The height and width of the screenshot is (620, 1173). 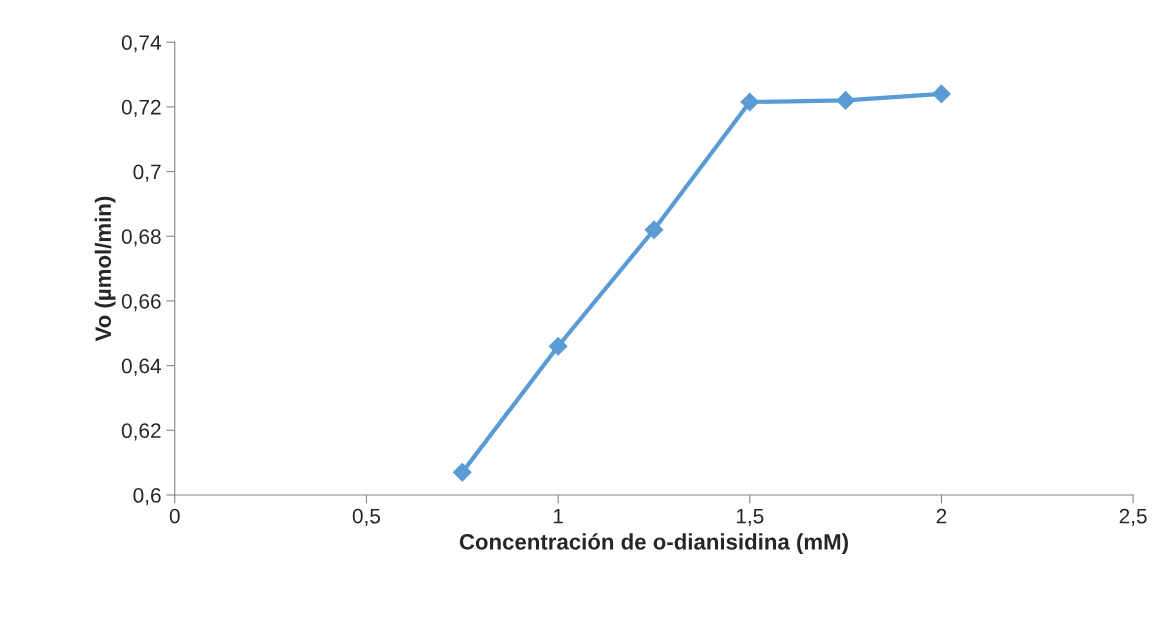 What do you see at coordinates (147, 173) in the screenshot?
I see `y-tick-label: 0,7` at bounding box center [147, 173].